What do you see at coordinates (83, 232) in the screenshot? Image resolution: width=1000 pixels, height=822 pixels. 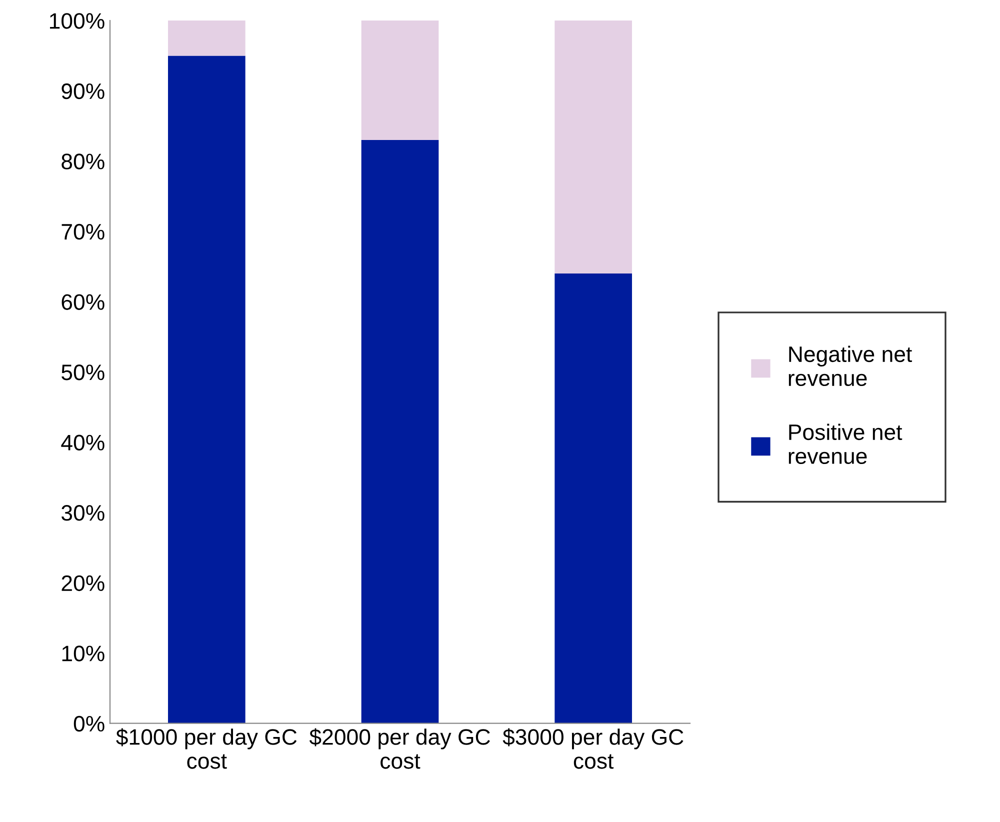 I see `y-tick-label: 70%` at bounding box center [83, 232].